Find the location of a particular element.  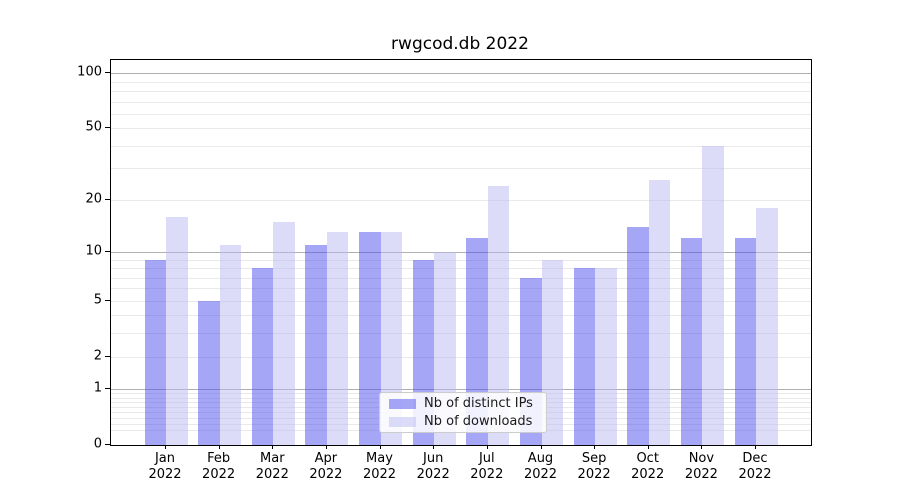

bar-sep-2022-ips is located at coordinates (584, 356).